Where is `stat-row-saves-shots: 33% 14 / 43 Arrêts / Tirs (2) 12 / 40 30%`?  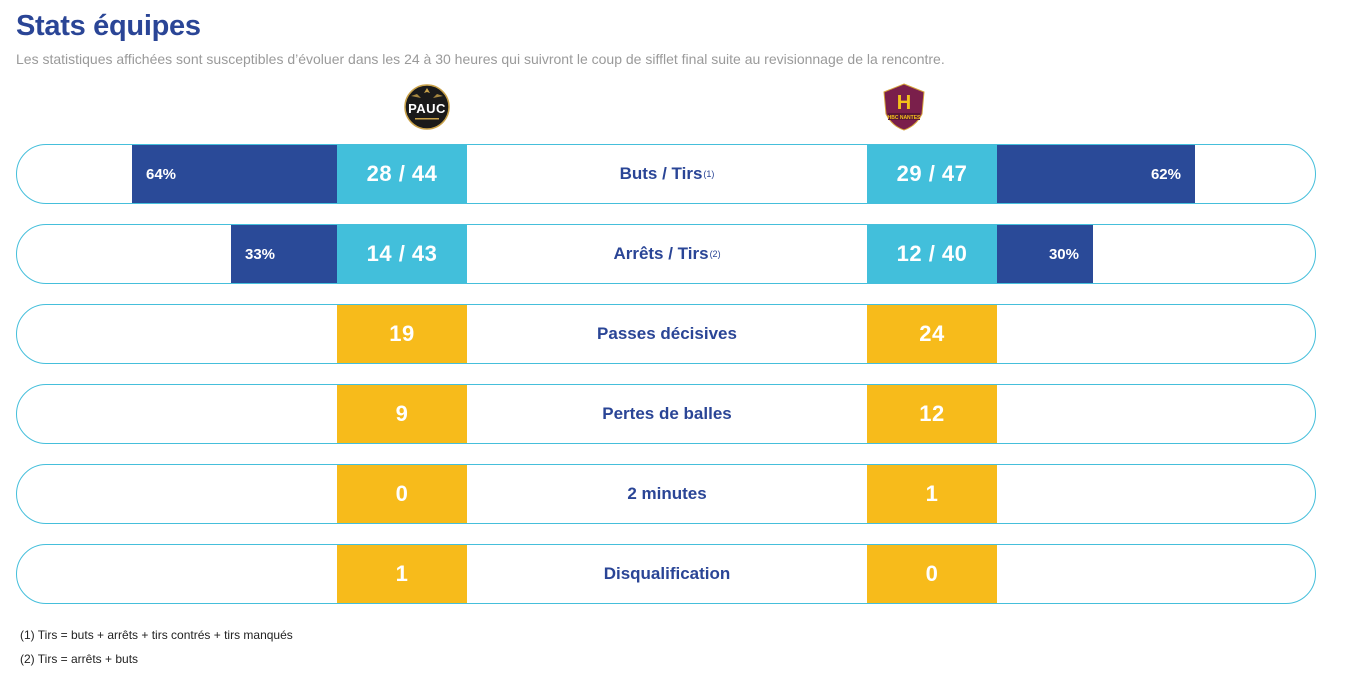
stat-row-saves-shots: 33% 14 / 43 Arrêts / Tirs (2) 12 / 40 30% is located at coordinates (666, 254).